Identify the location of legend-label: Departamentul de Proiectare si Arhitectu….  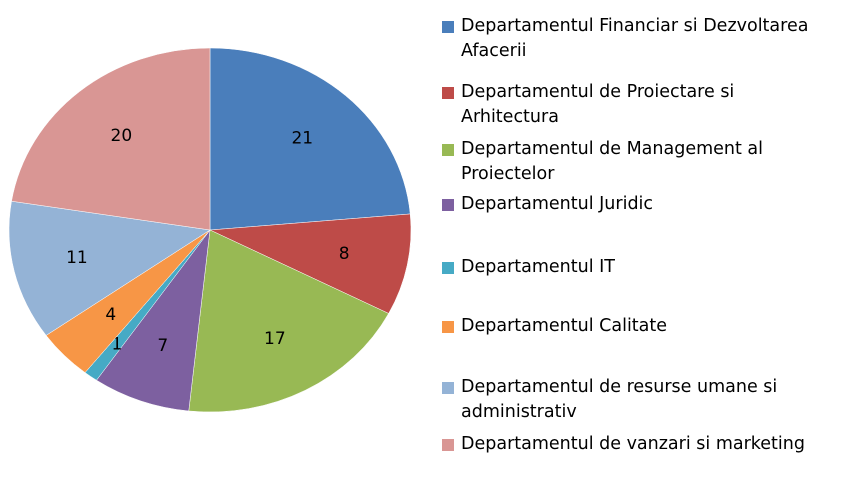
(598, 104).